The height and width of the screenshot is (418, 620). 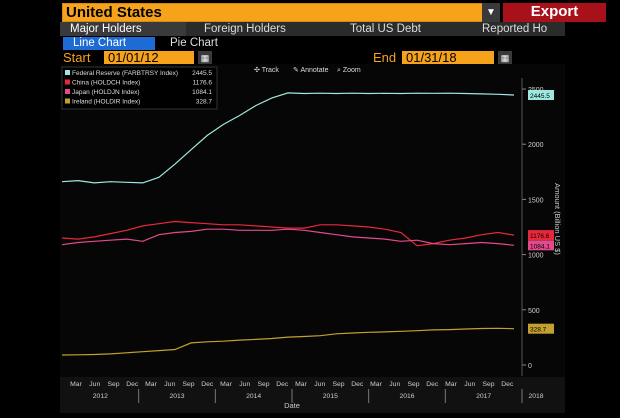 I want to click on x-year-label: 2015, so click(x=330, y=396).